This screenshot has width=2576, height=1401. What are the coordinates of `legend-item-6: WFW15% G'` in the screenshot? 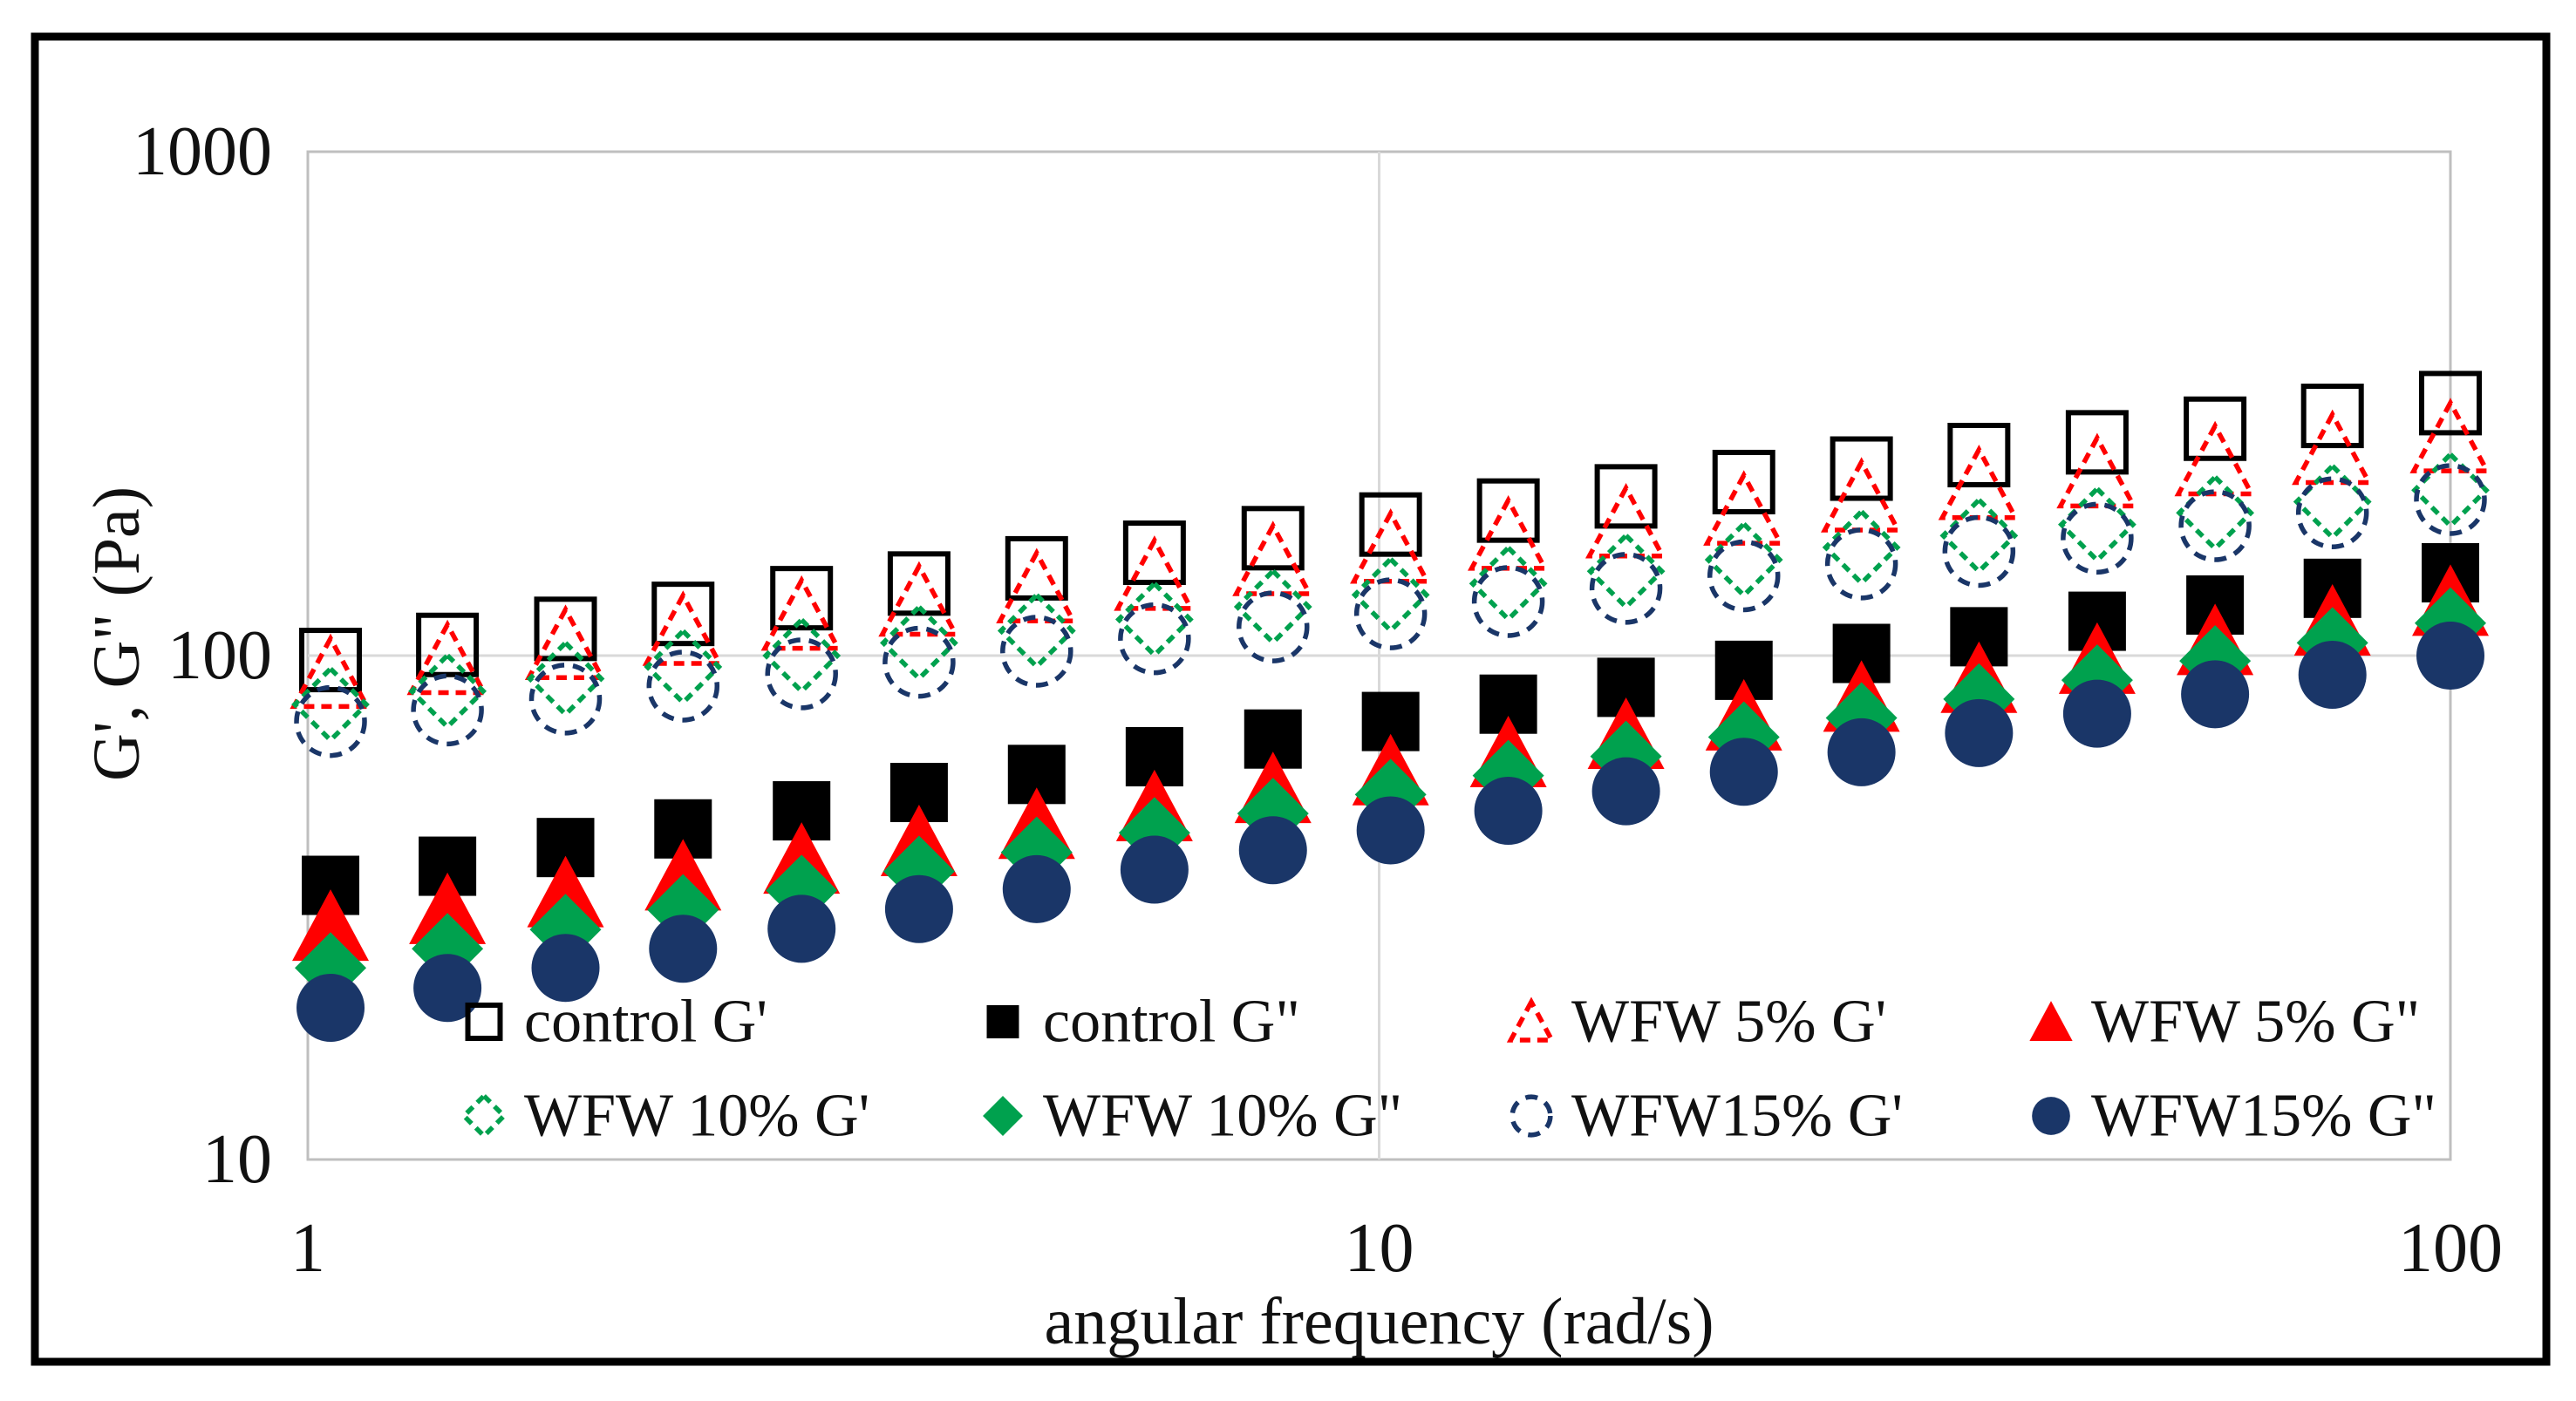 It's located at (1706, 1116).